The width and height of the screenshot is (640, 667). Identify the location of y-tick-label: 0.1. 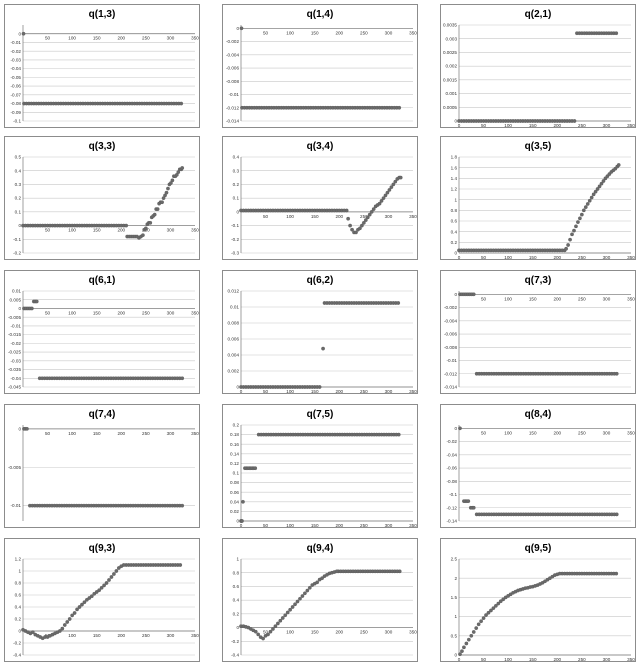
(236, 473).